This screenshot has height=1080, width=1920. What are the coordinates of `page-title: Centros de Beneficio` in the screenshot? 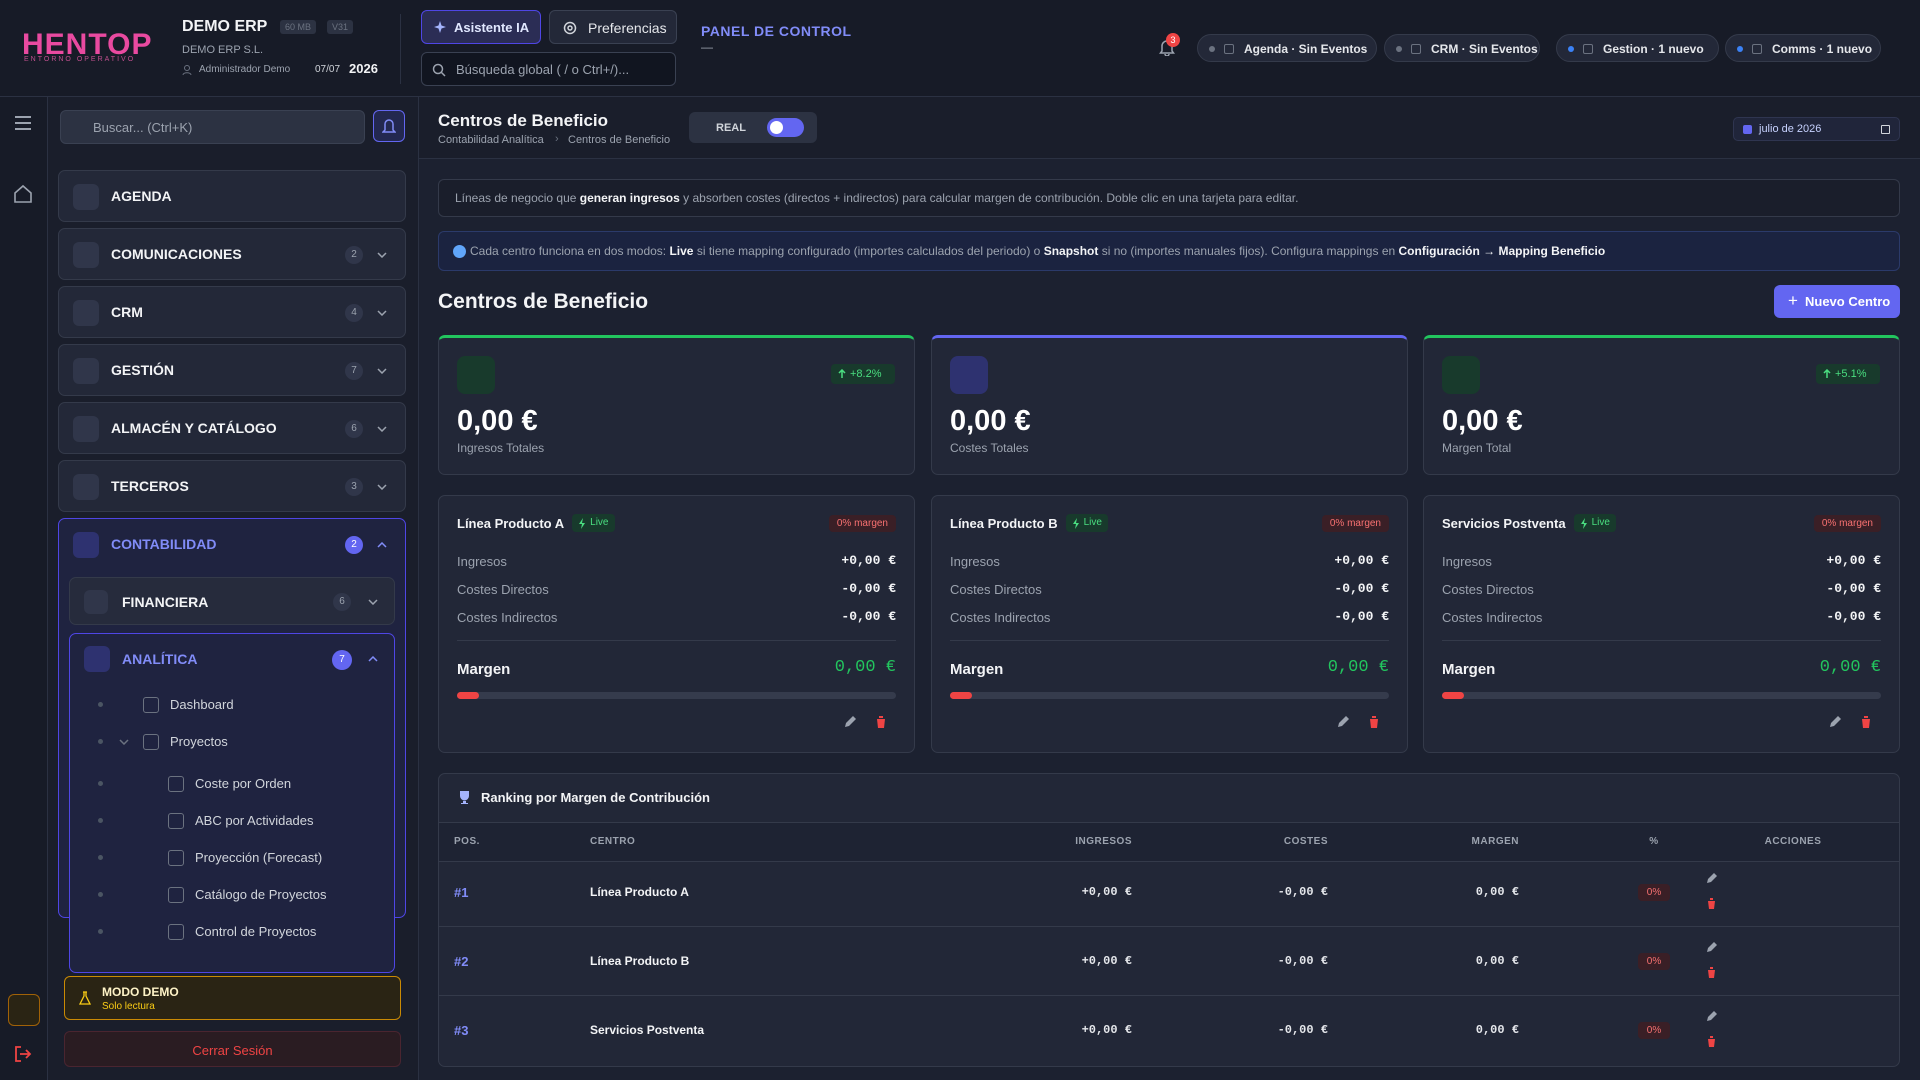 It's located at (523, 120).